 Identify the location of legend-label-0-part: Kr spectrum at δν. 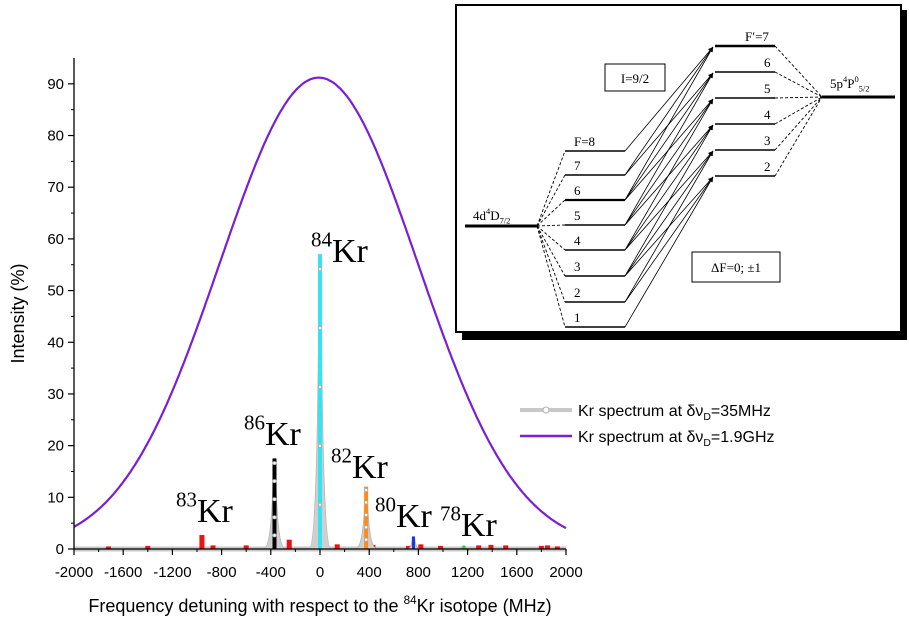
(640, 411).